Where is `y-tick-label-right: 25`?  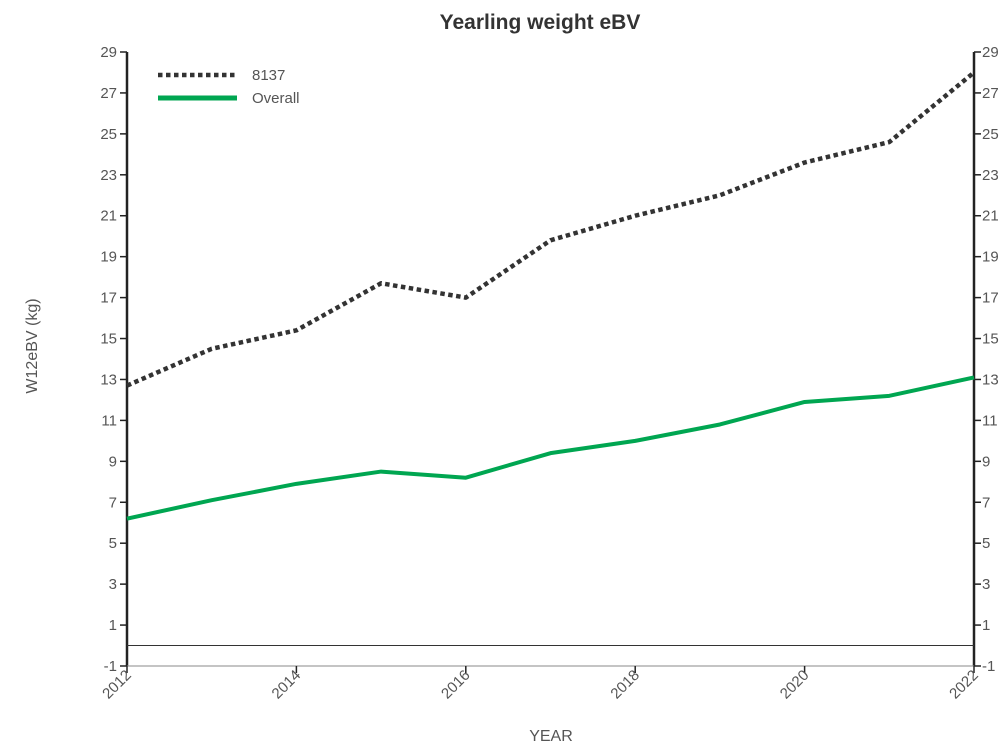
y-tick-label-right: 25 is located at coordinates (990, 134).